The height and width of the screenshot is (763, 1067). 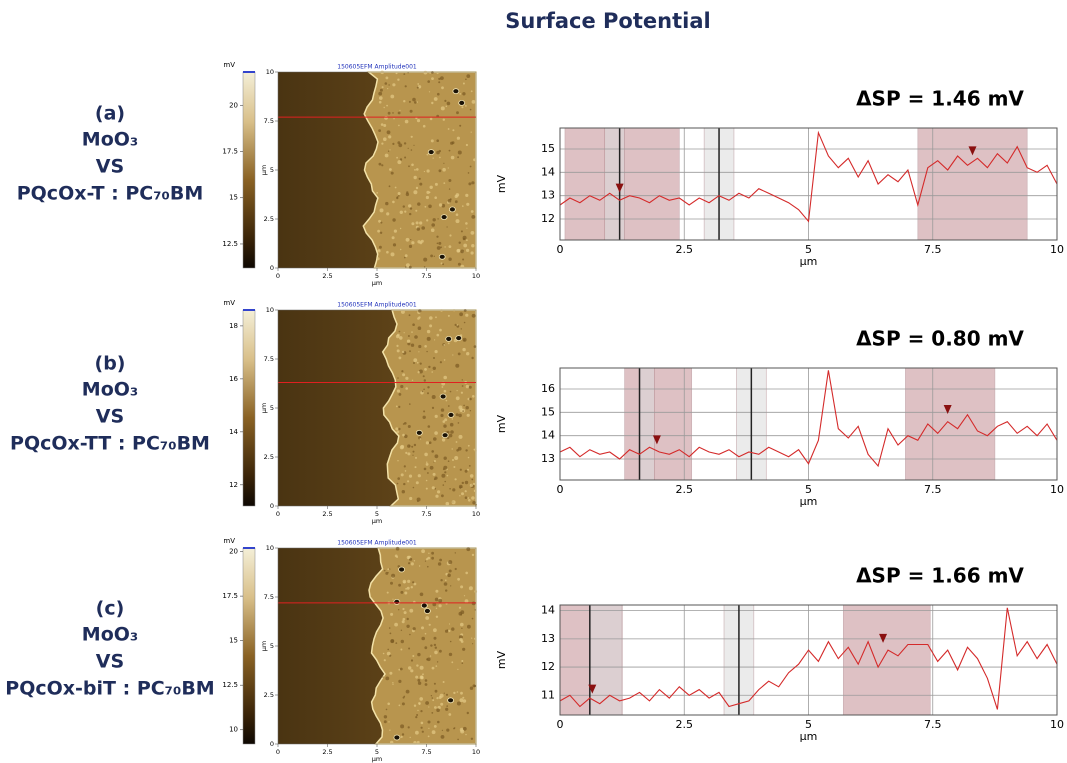 I want to click on x-tick-label: 10, so click(x=1057, y=489).